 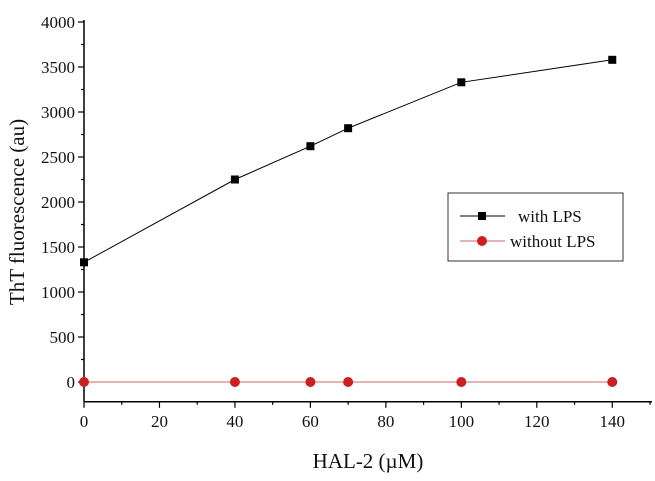 What do you see at coordinates (58, 202) in the screenshot?
I see `y-tick-label: 2000` at bounding box center [58, 202].